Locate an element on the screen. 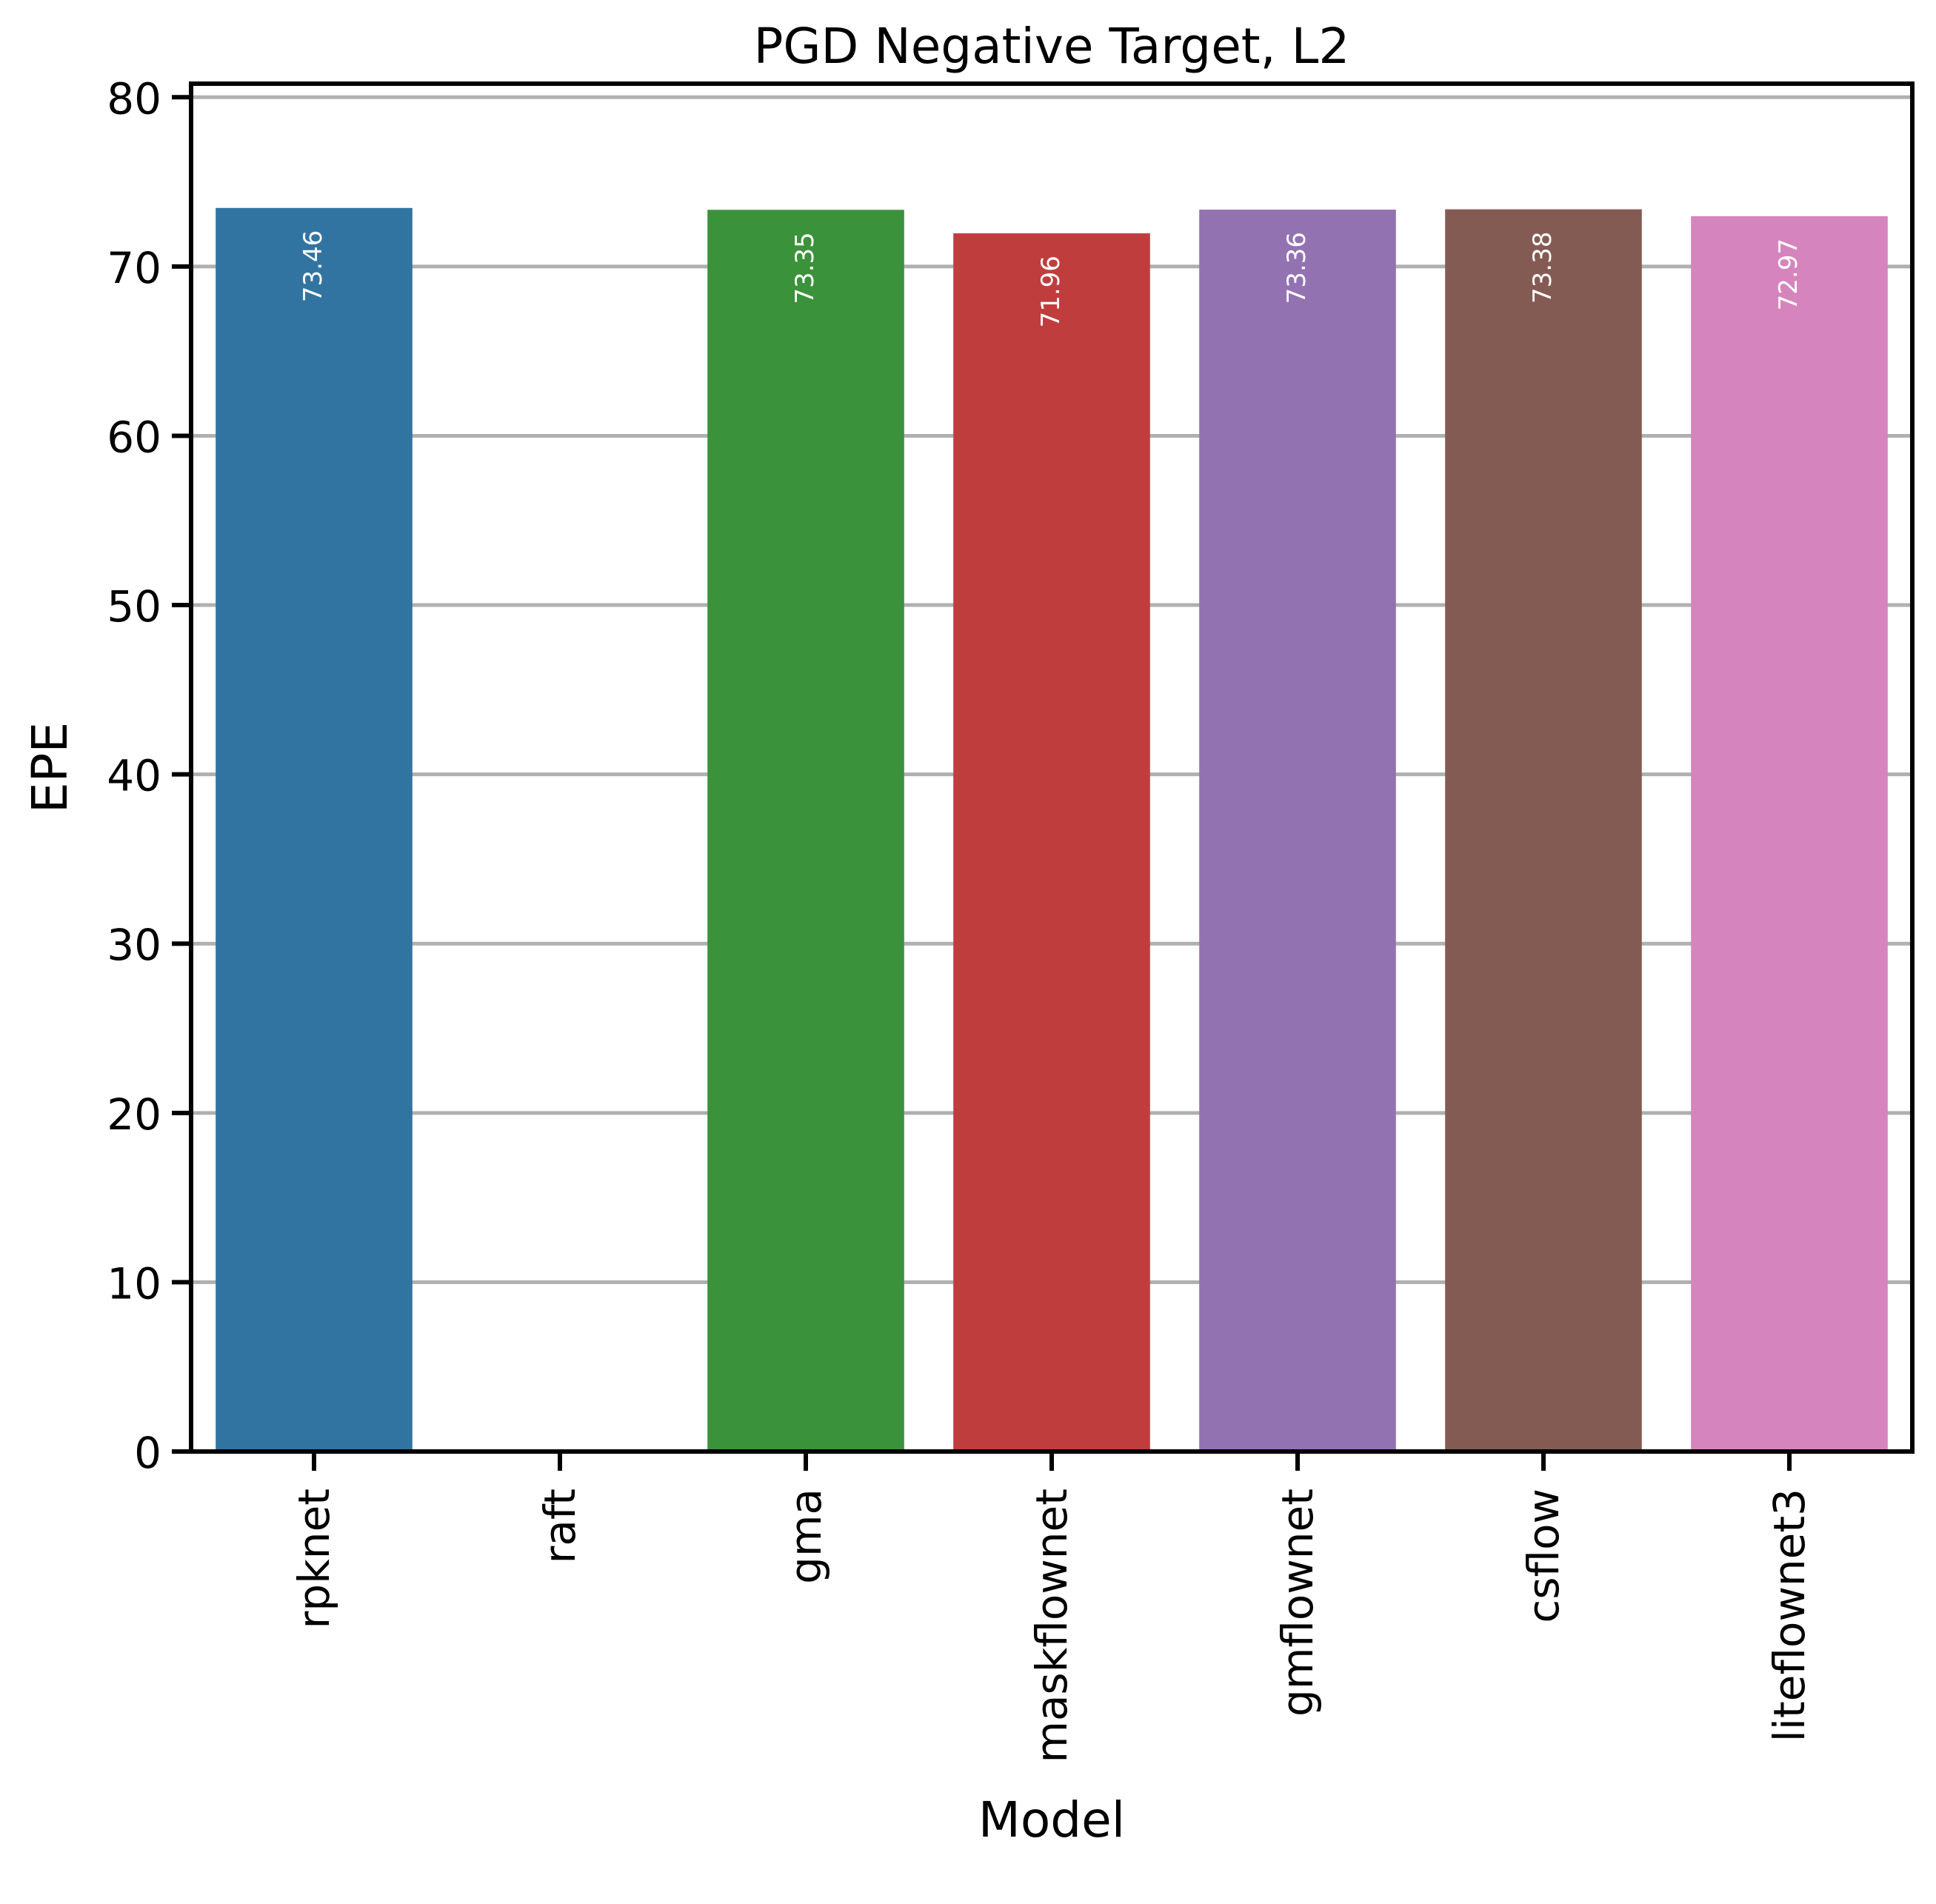  data-label-gmflownet: 73.36 is located at coordinates (1297, 268).